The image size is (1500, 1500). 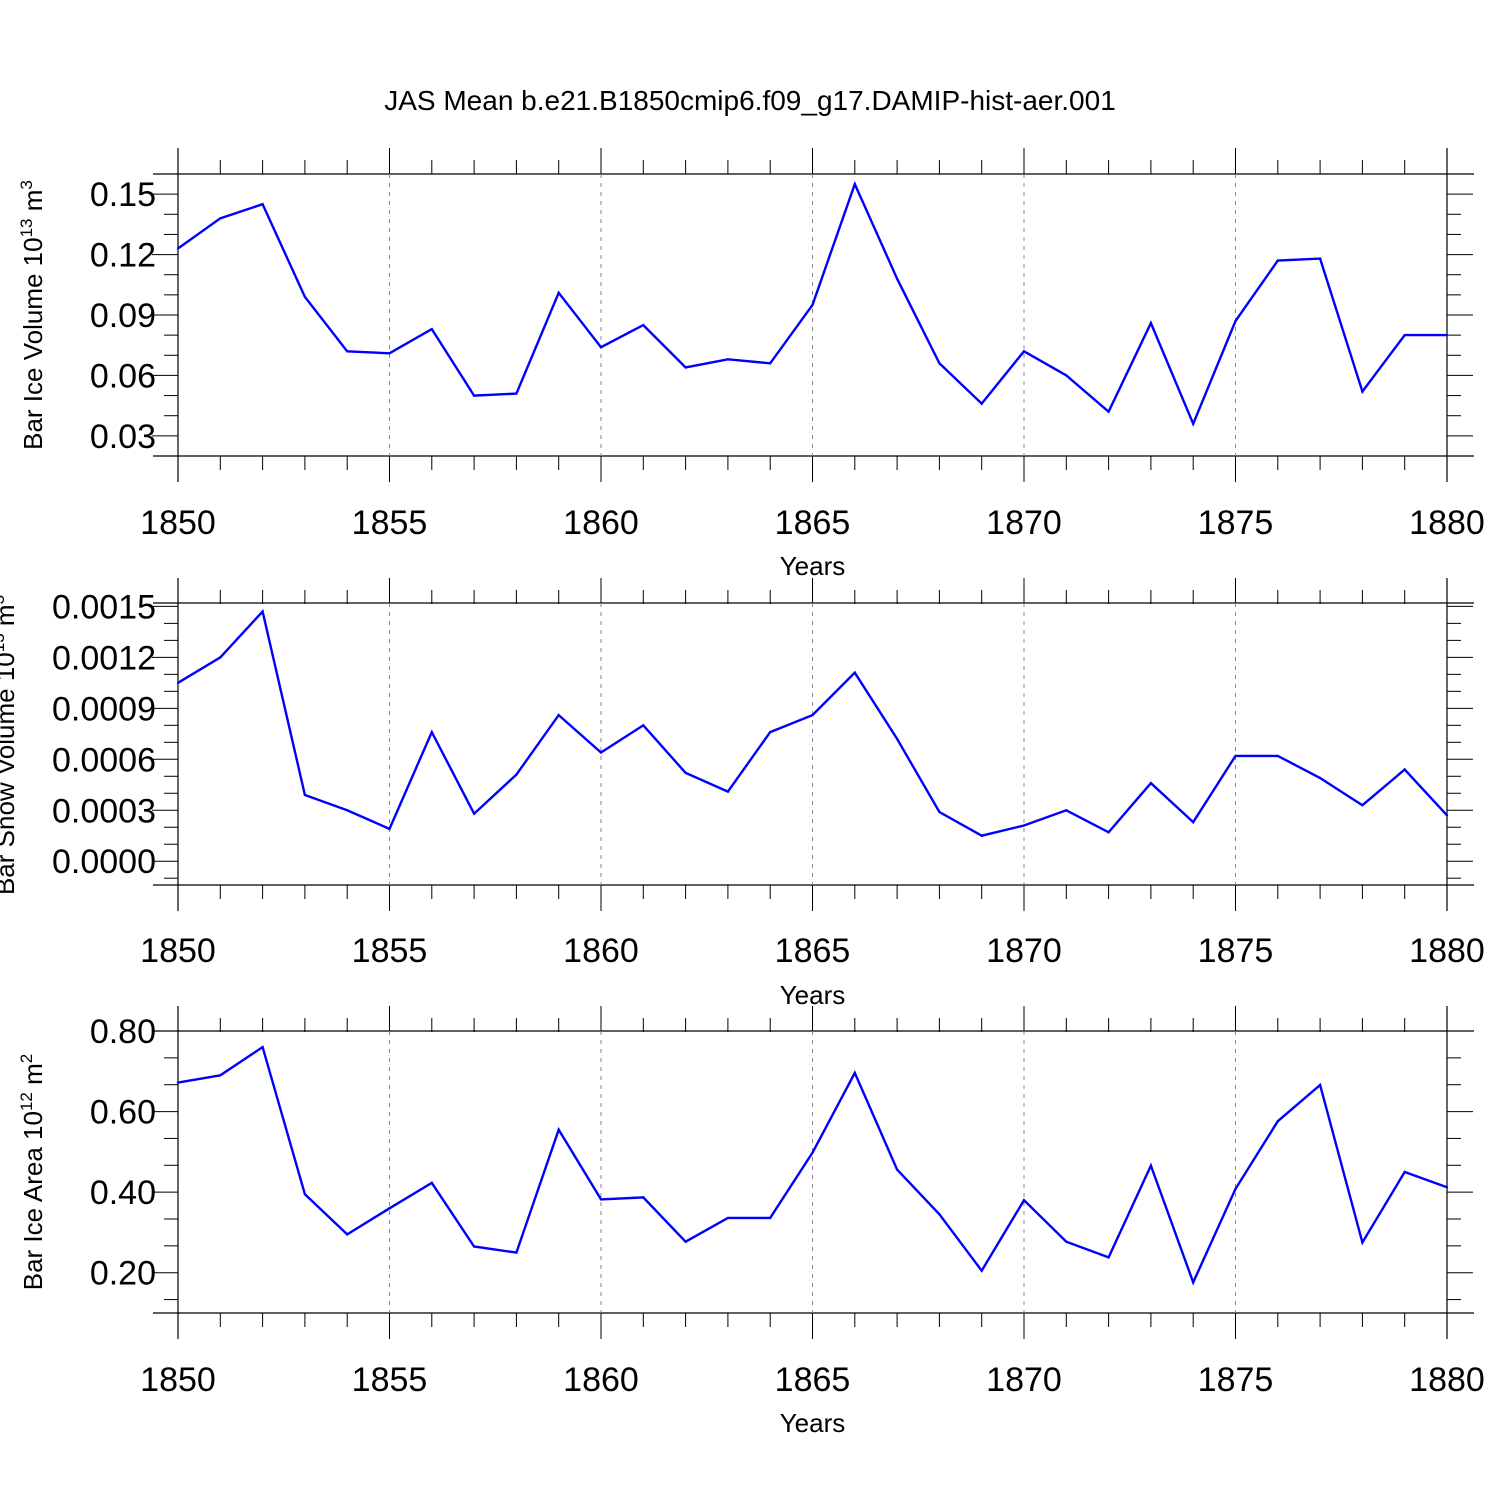 I want to click on y-tick-label: 0.0015, so click(x=104, y=607).